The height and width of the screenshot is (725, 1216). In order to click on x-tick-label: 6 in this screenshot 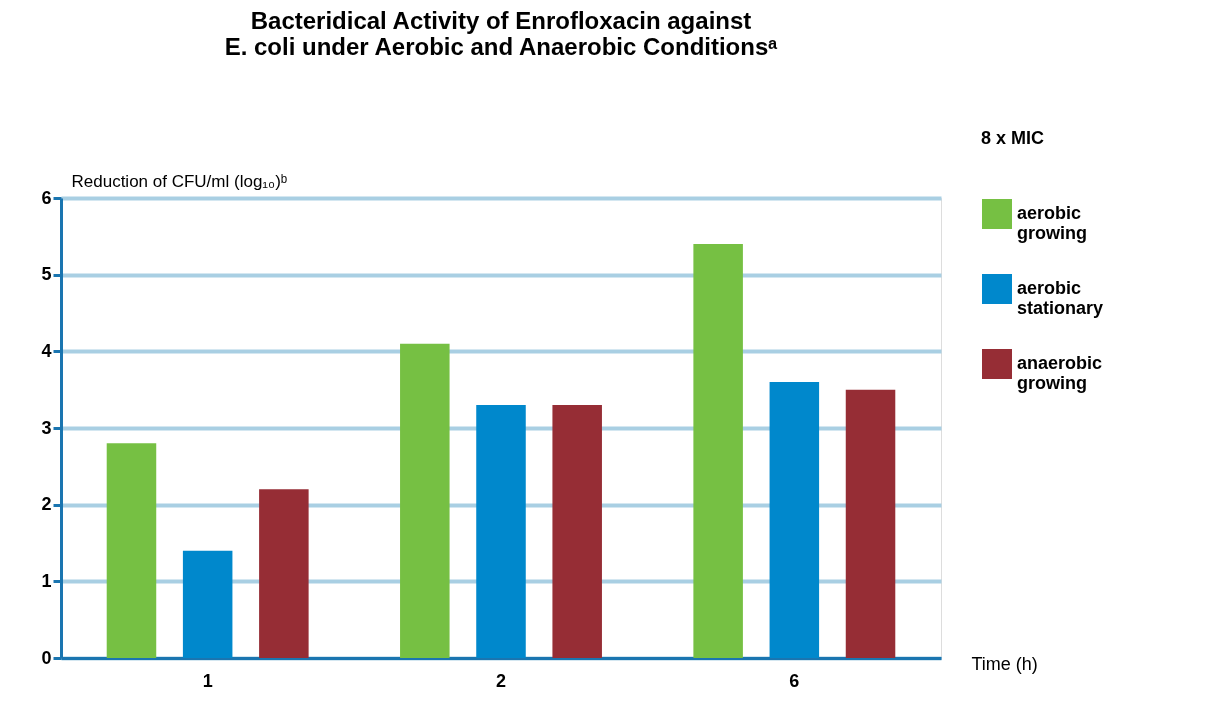, I will do `click(794, 680)`.